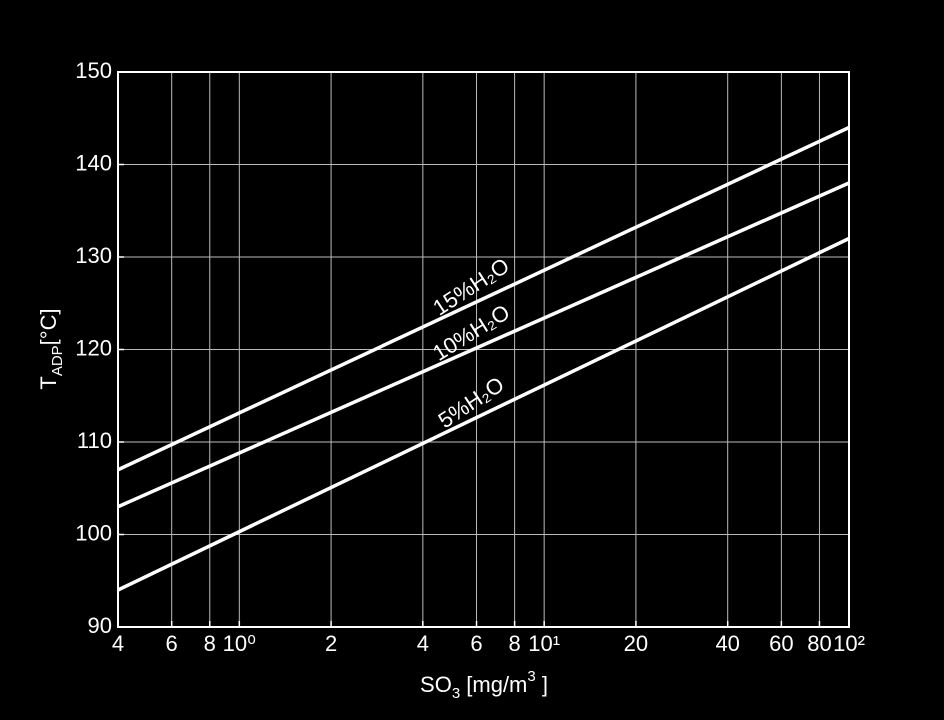 The height and width of the screenshot is (720, 944). I want to click on x-tick-label: 10¹, so click(544, 643).